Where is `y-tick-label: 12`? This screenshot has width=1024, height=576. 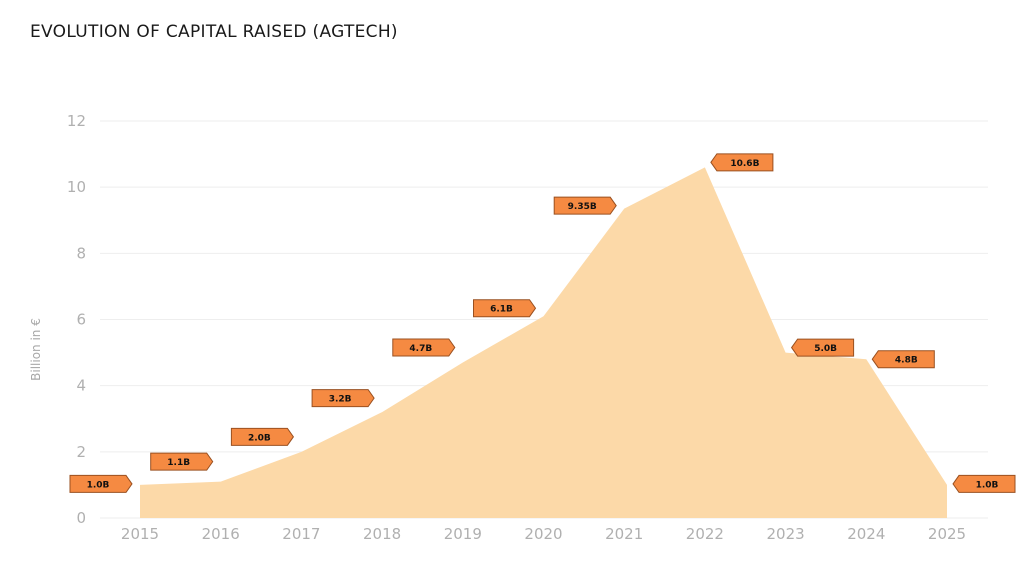 y-tick-label: 12 is located at coordinates (76, 121).